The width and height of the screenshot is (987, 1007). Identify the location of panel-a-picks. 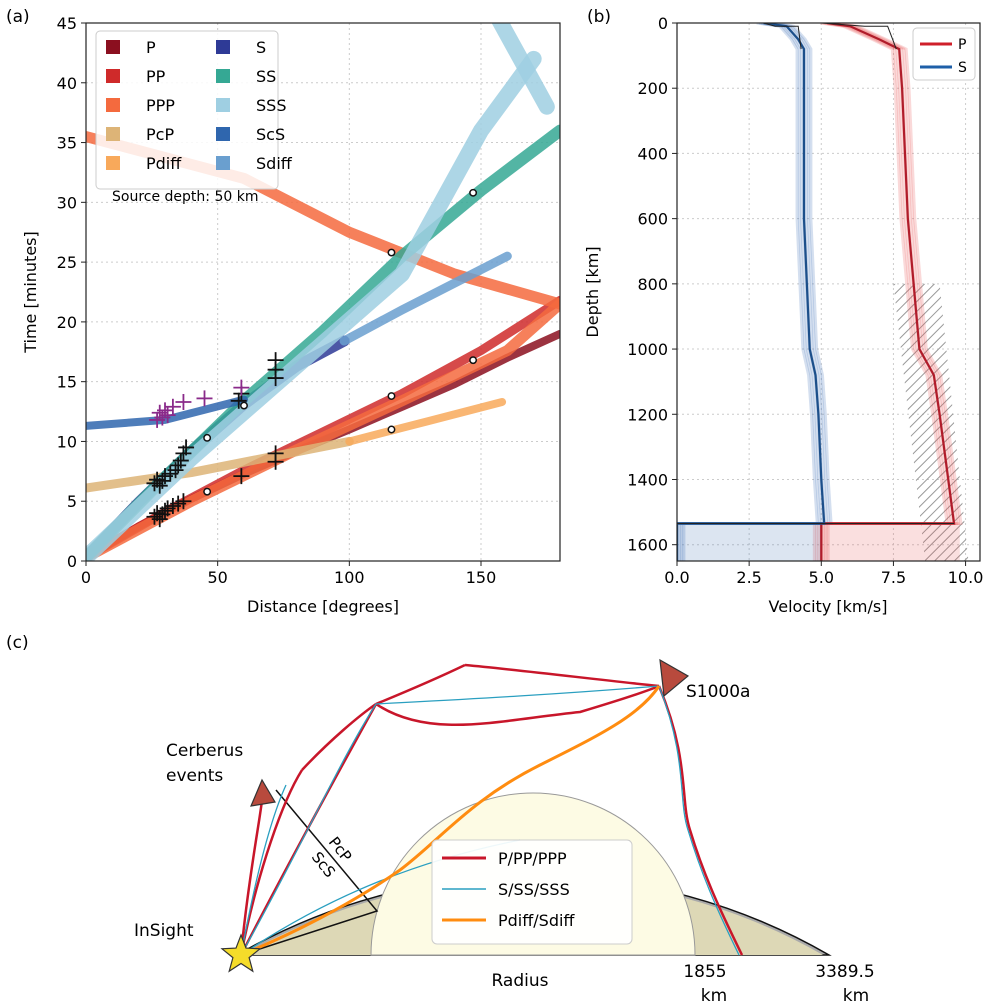
(312, 358).